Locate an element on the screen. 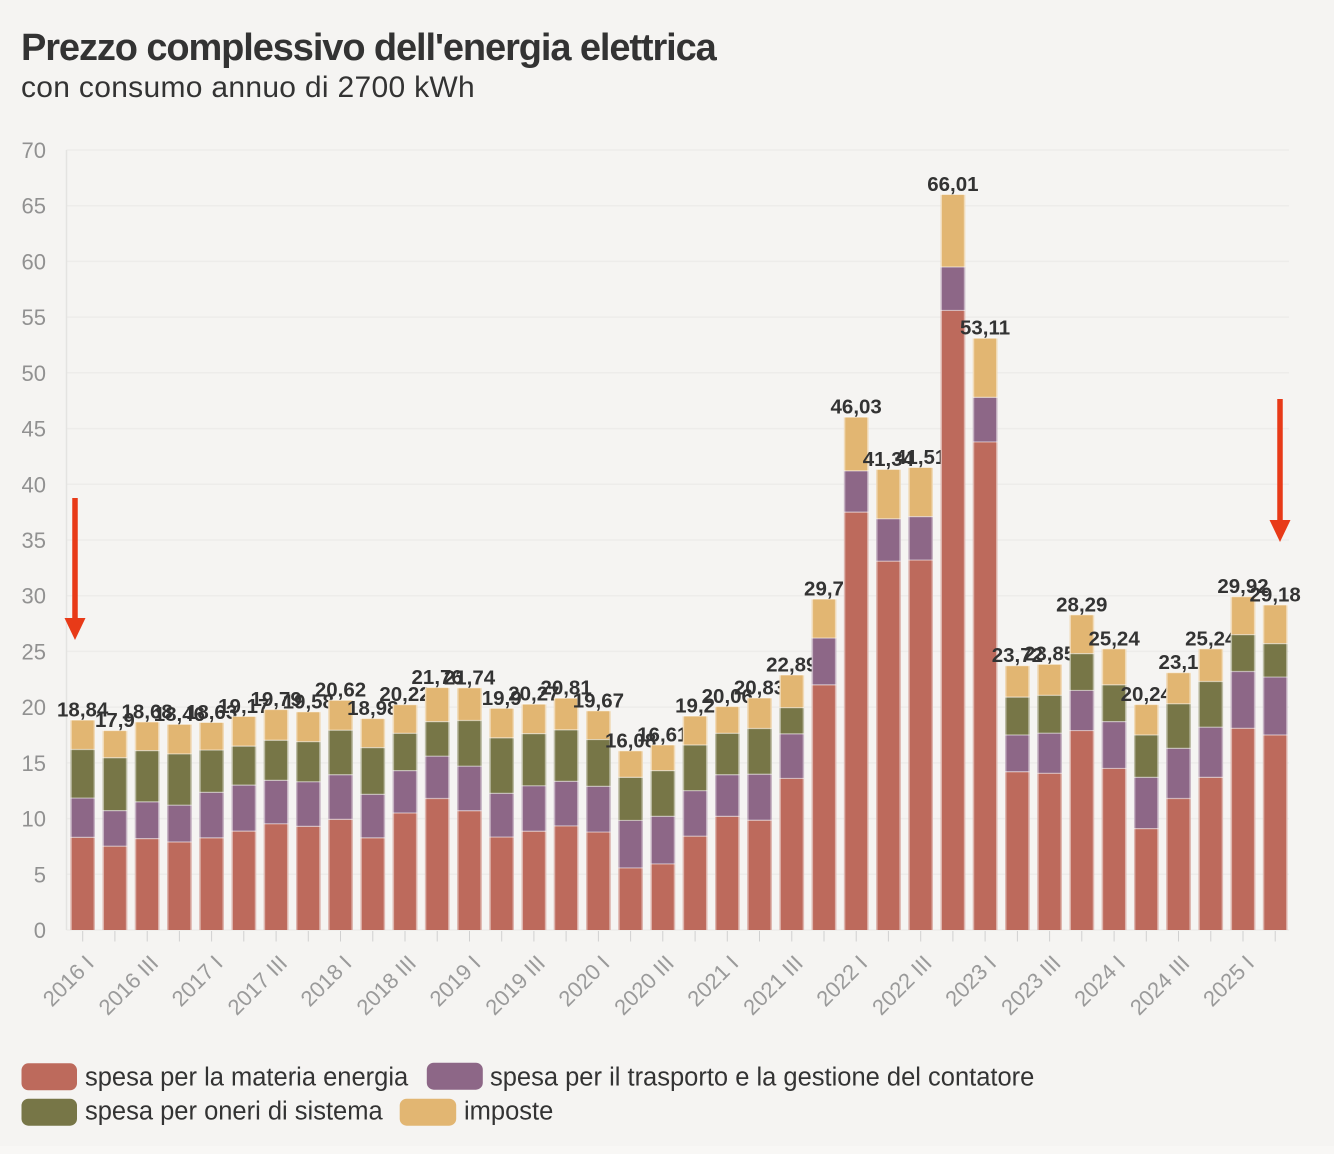  svg-text: 16,61 is located at coordinates (662, 734).